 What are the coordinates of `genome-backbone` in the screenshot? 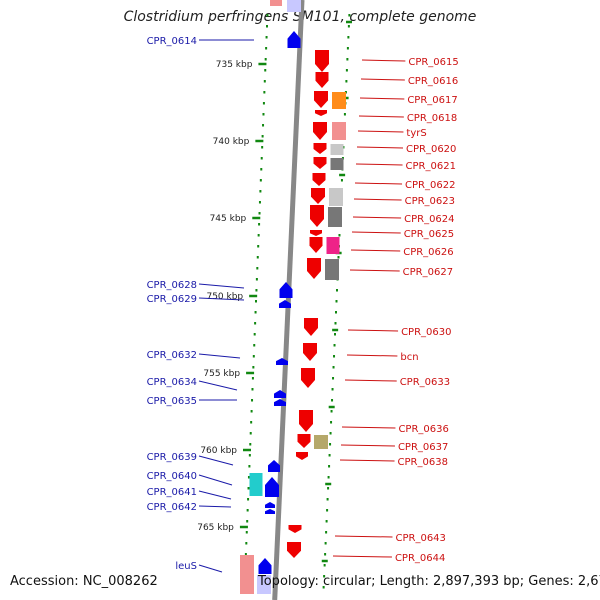 It's located at (288, 300).